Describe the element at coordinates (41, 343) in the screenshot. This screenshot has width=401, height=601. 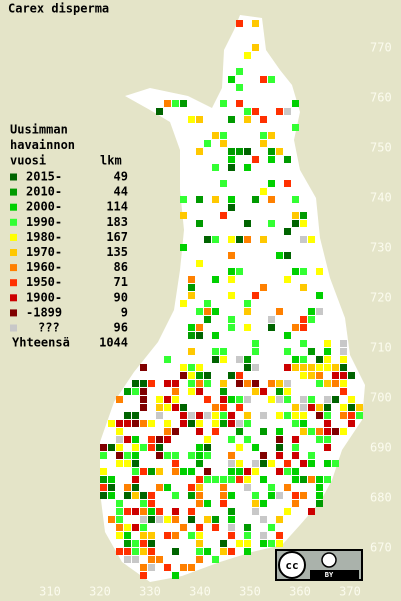
I see `legend-total-label: Yhteensä` at that location.